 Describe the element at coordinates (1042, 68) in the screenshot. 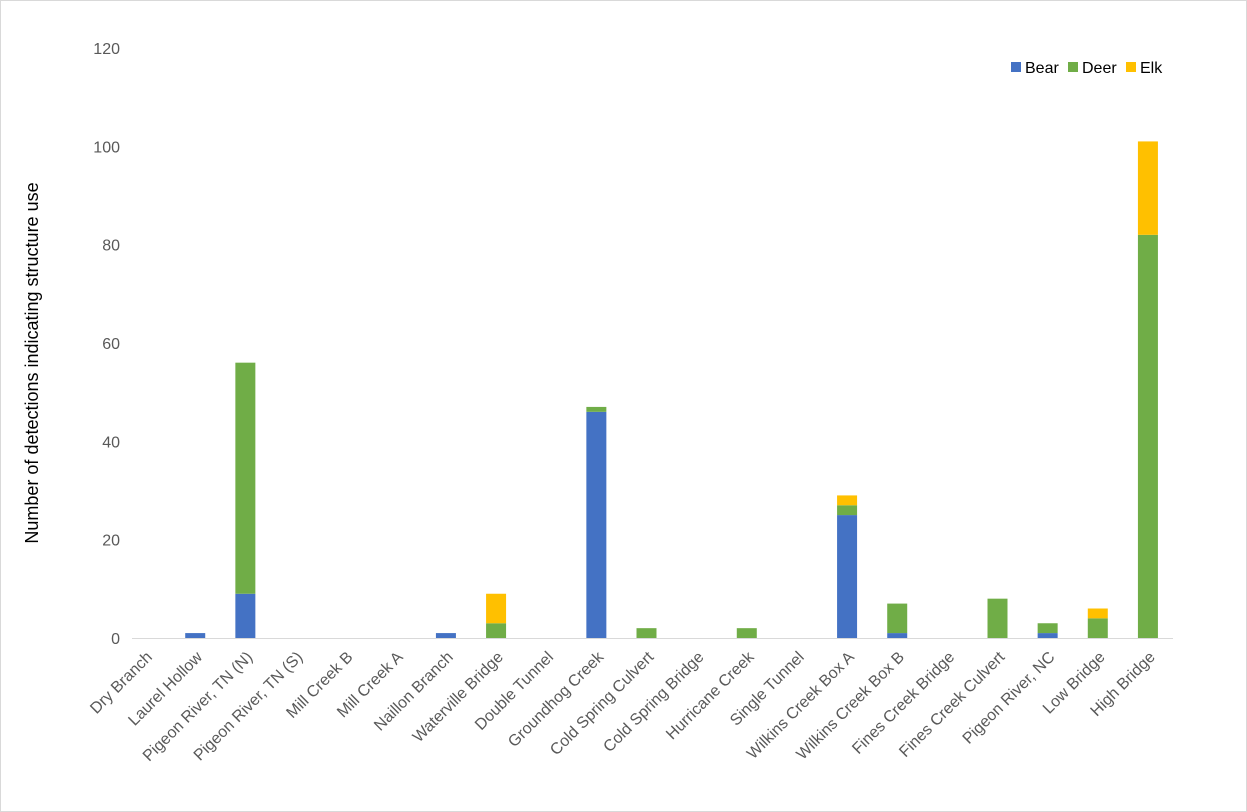

I see `legend-label-bear: Bear` at that location.